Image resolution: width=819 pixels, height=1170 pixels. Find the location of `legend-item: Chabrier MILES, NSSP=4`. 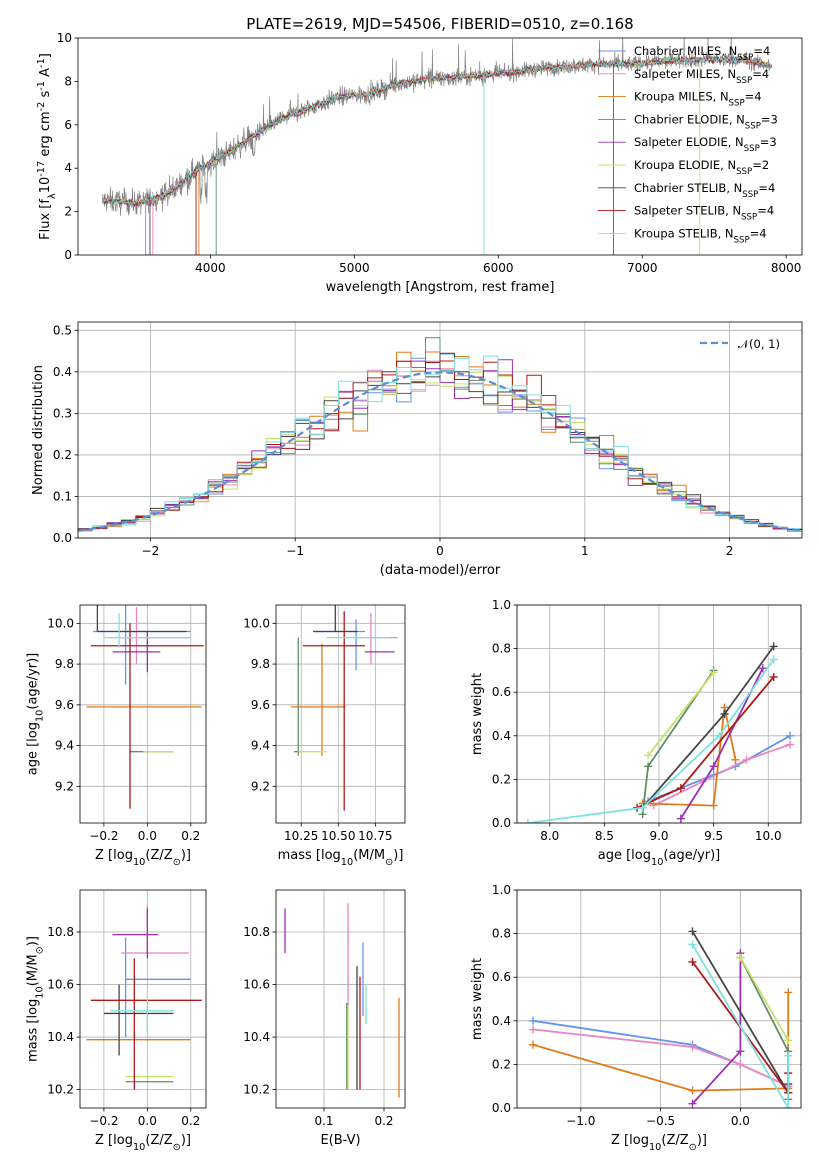

legend-item: Chabrier MILES, NSSP=4 is located at coordinates (684, 53).